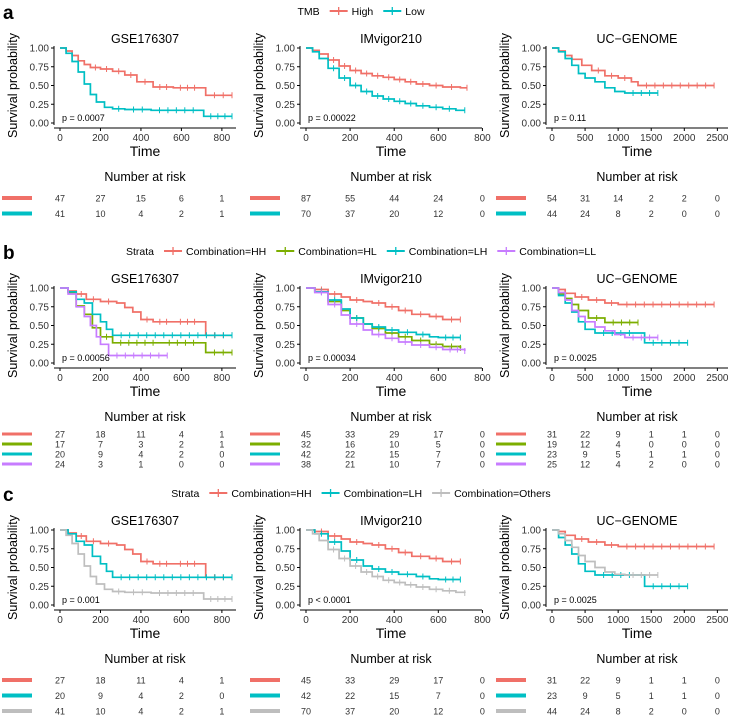  What do you see at coordinates (145, 521) in the screenshot?
I see `plot-title: GSE176307` at bounding box center [145, 521].